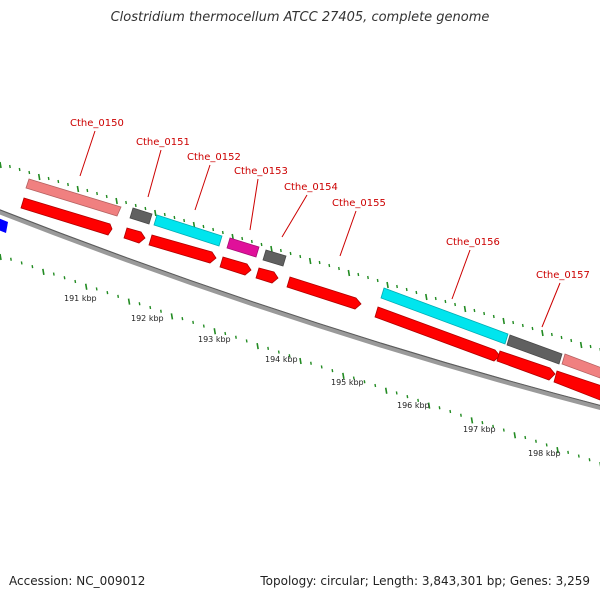  What do you see at coordinates (311, 187) in the screenshot?
I see `gene-label-cthe-0154: Cthe_0154` at bounding box center [311, 187].